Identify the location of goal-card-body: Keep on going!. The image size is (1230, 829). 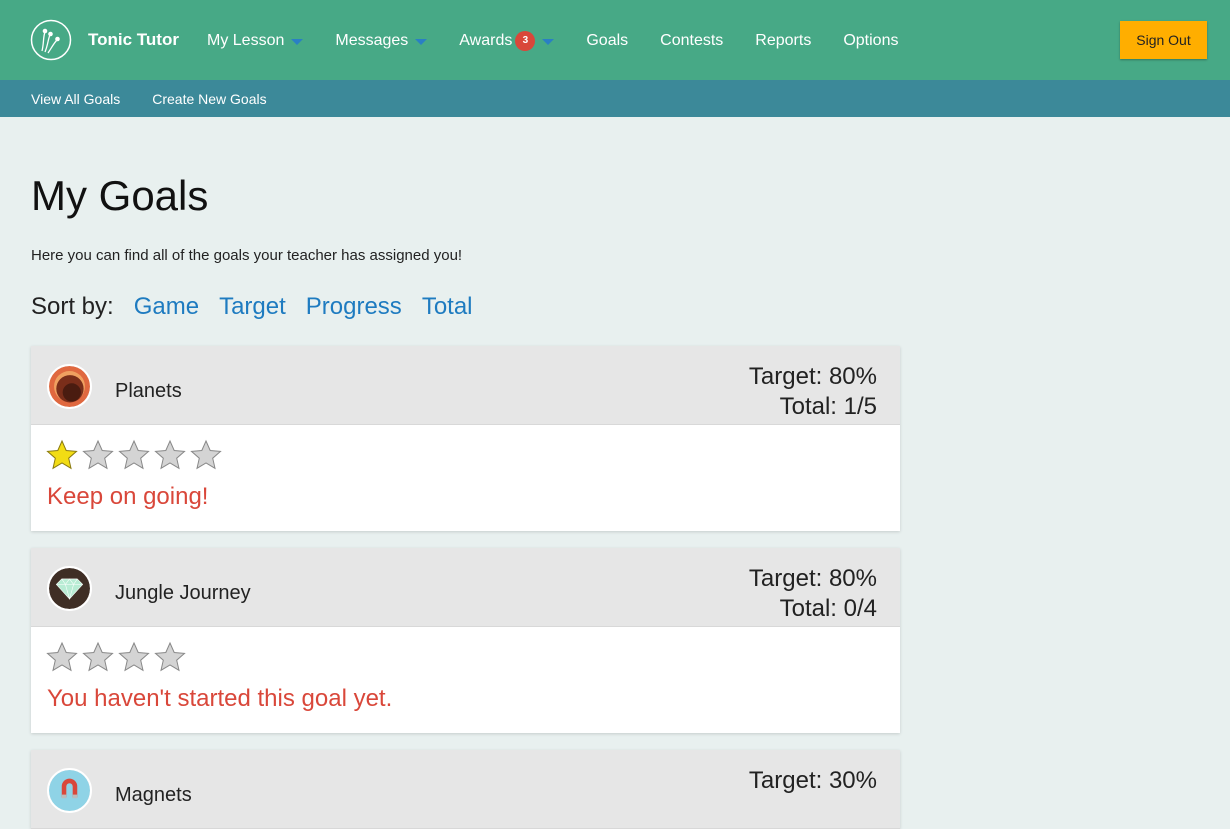
(465, 478).